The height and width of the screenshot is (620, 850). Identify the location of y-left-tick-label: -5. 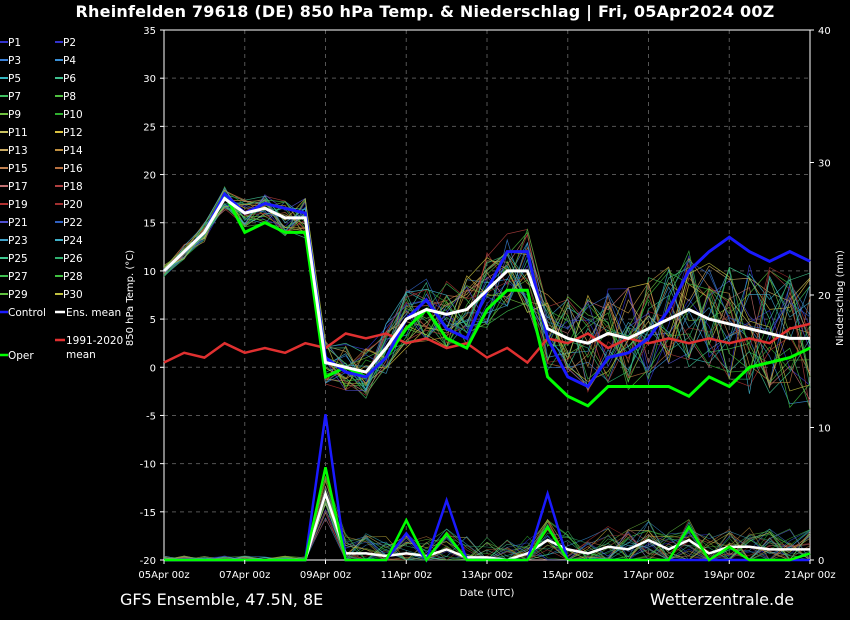
(151, 416).